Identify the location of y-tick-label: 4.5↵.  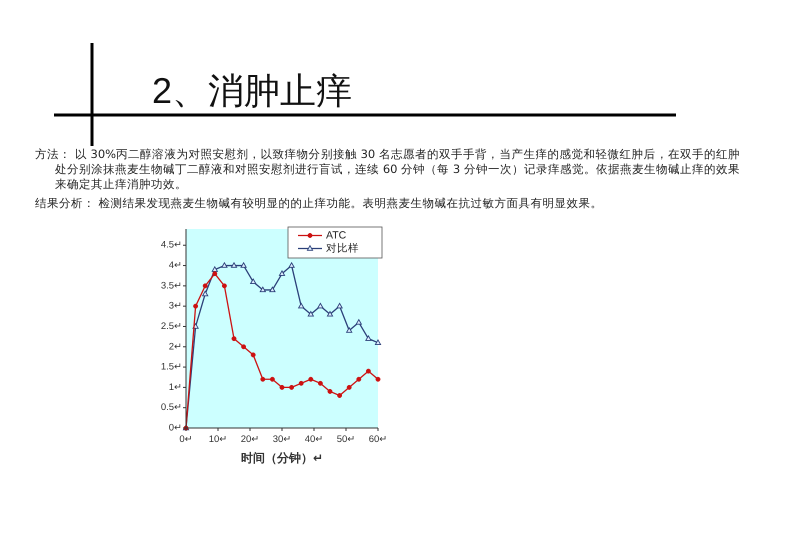
(171, 245).